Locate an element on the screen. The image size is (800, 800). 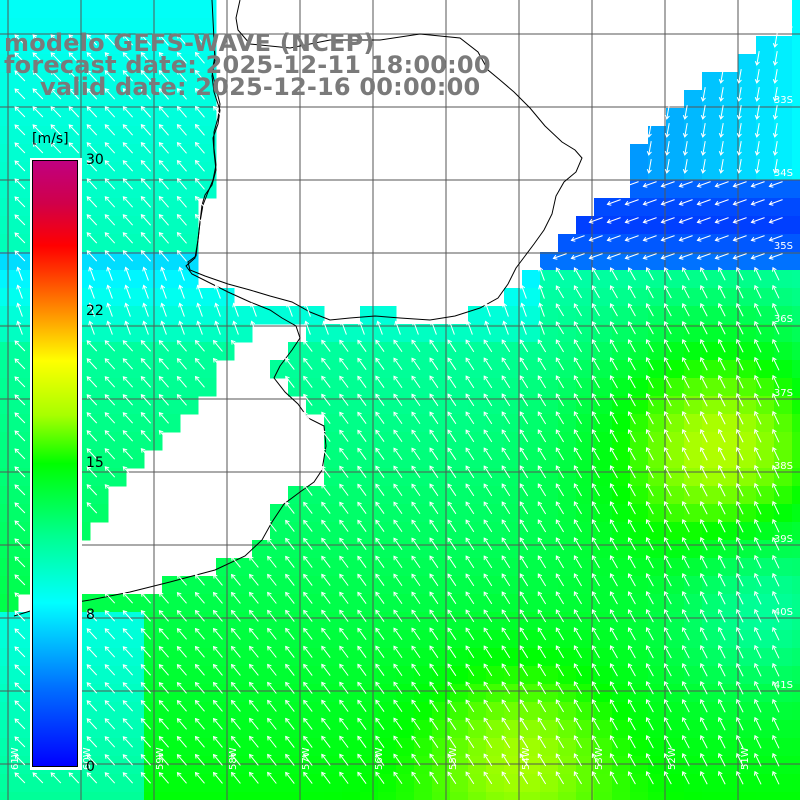
lat-label: 32S is located at coordinates (783, 26).